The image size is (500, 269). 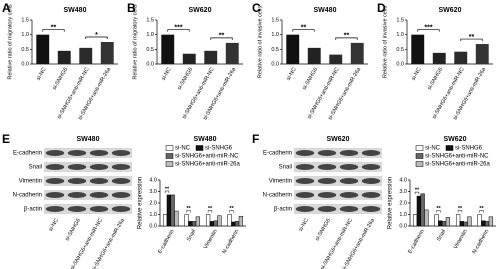 I want to click on x-tick-label: si-NC, so click(x=417, y=74).